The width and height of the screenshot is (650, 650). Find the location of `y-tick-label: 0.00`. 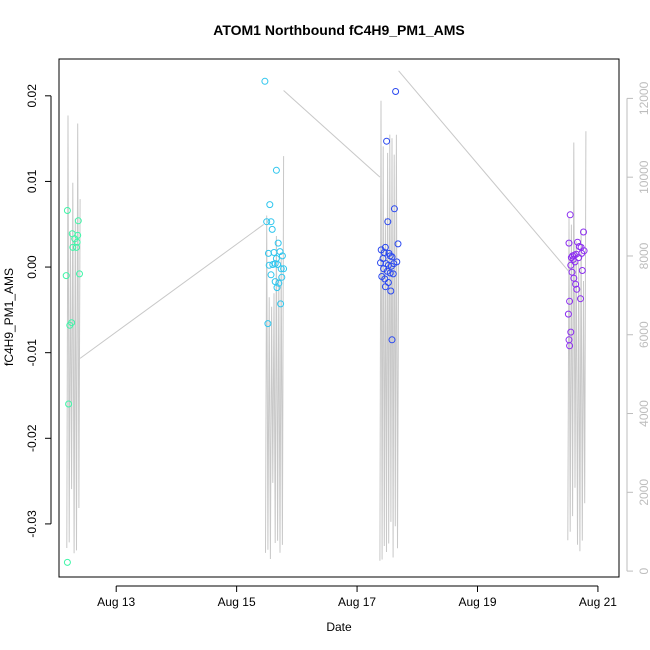

y-tick-label: 0.00 is located at coordinates (32, 267).